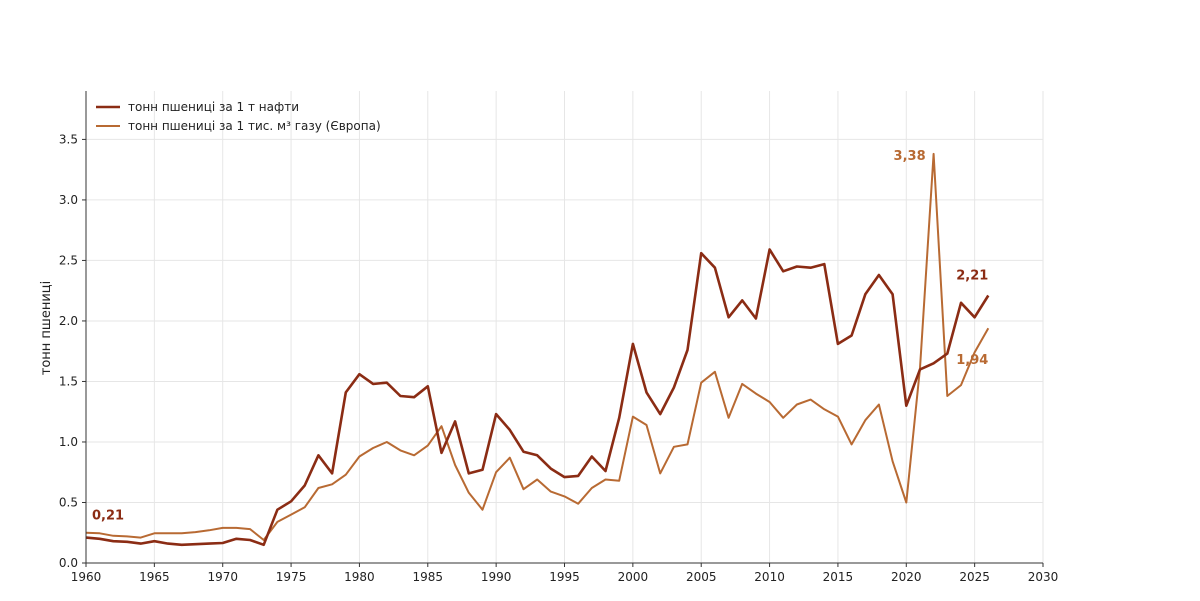 The image size is (1200, 601). I want to click on annotation-label: 0,21, so click(108, 516).